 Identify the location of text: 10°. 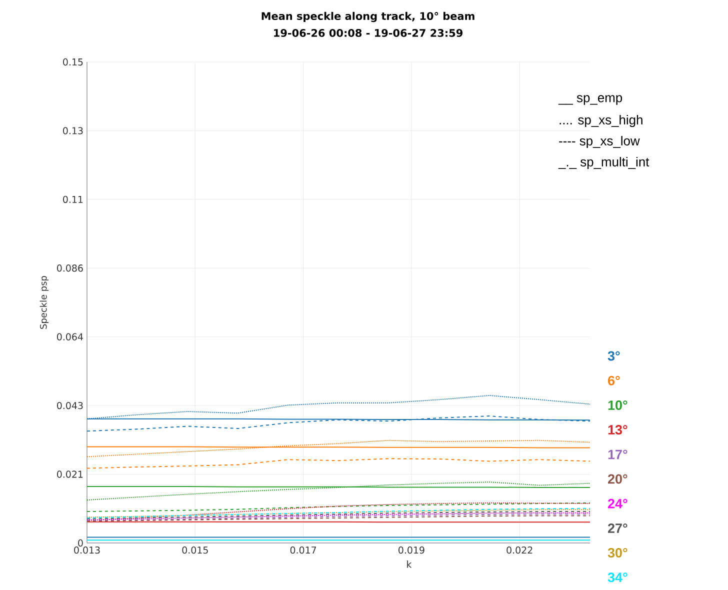
(618, 405).